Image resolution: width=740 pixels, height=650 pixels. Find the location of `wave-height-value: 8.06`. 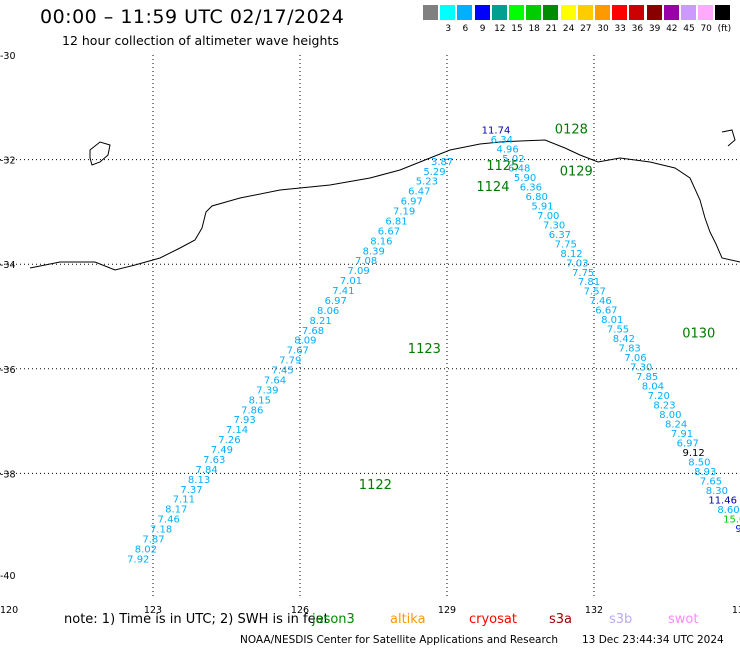

wave-height-value: 8.06 is located at coordinates (328, 311).